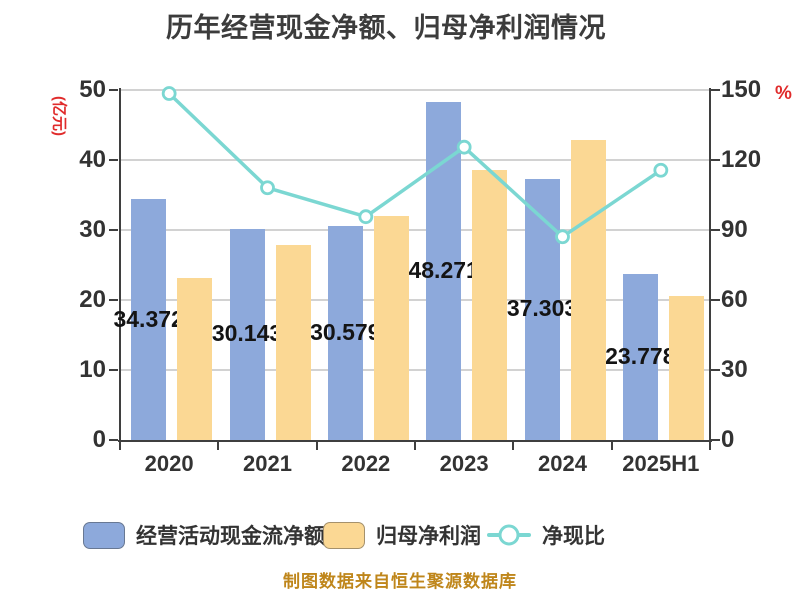 The image size is (800, 600). Describe the element at coordinates (783, 93) in the screenshot. I see `right-axis-unit-label: %` at that location.